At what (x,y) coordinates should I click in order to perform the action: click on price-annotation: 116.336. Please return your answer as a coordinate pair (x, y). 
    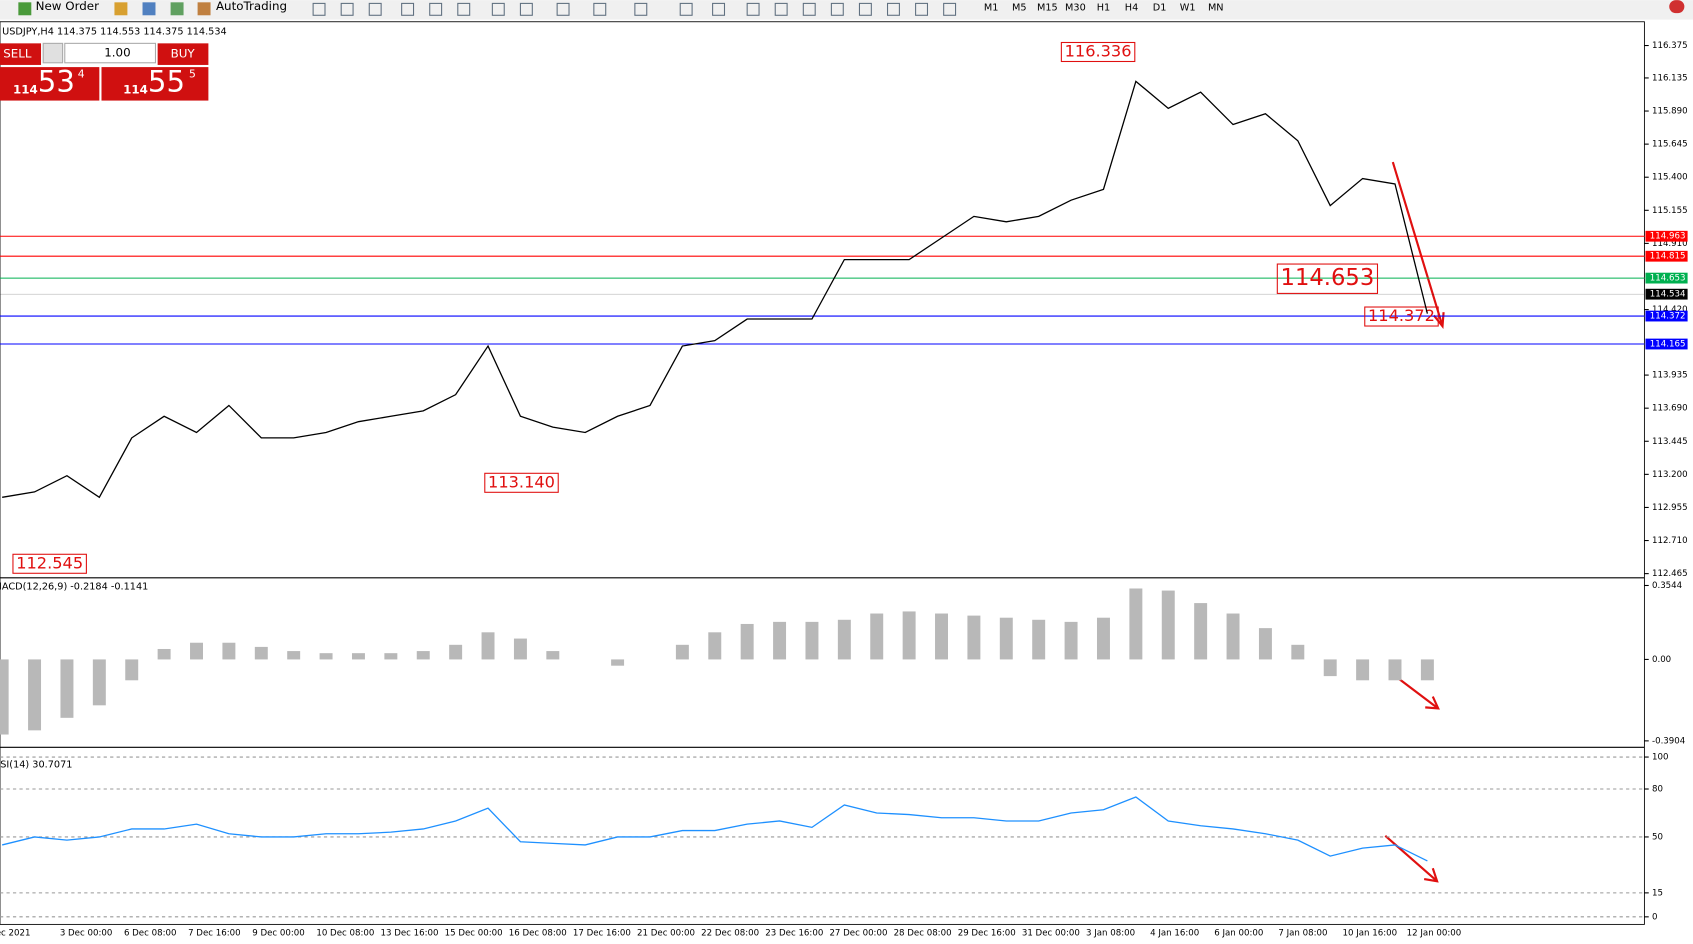
    Looking at the image, I should click on (1098, 50).